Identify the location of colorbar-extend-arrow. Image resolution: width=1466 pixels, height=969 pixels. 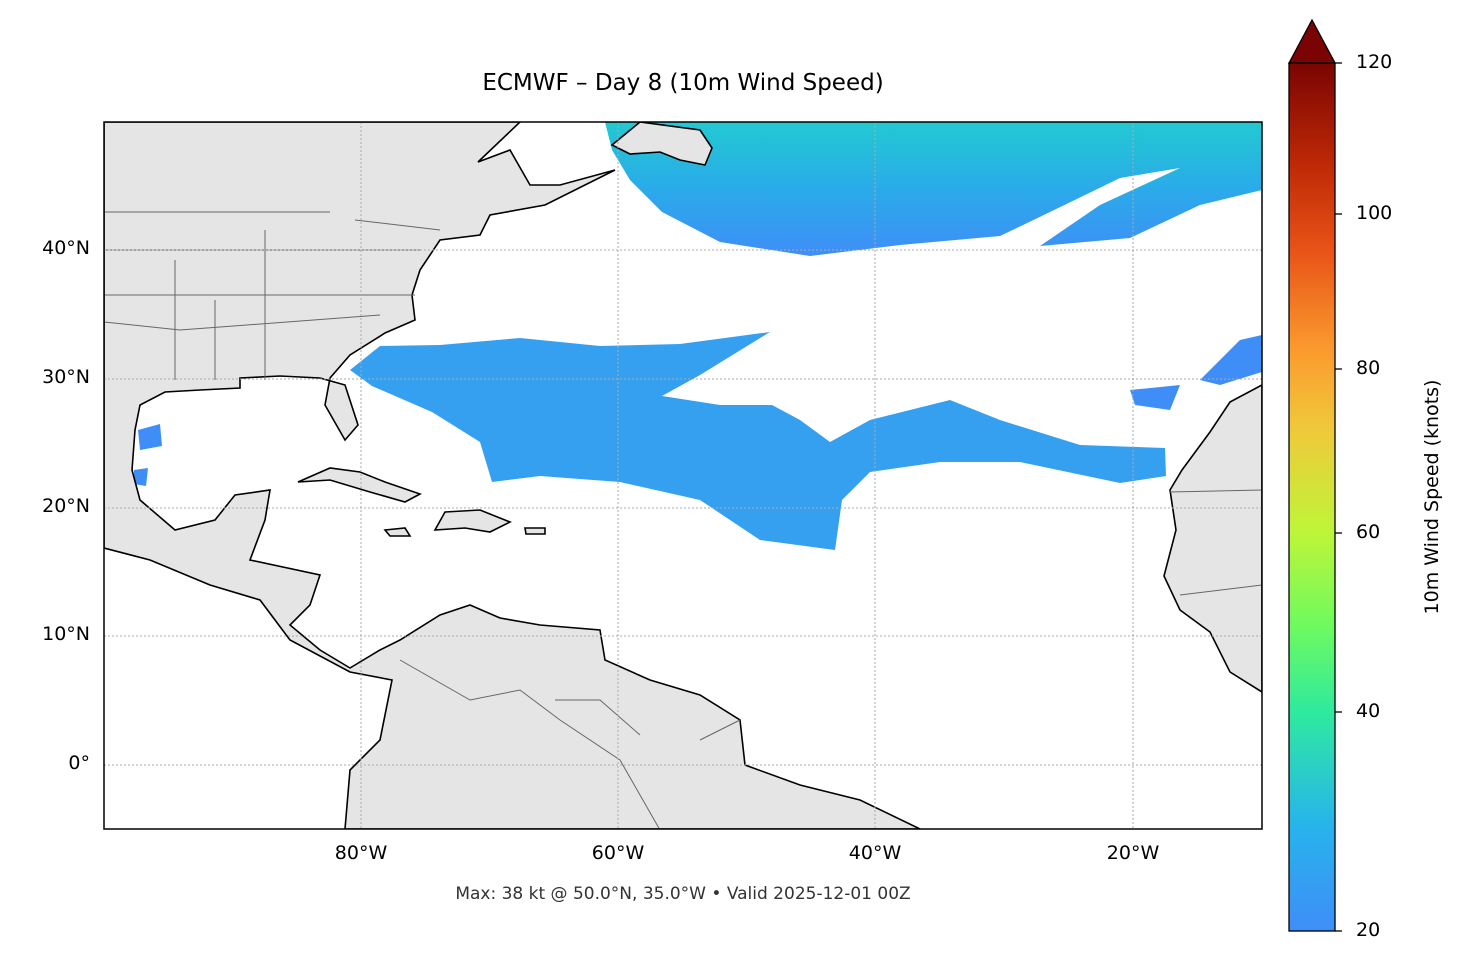
(1312, 41).